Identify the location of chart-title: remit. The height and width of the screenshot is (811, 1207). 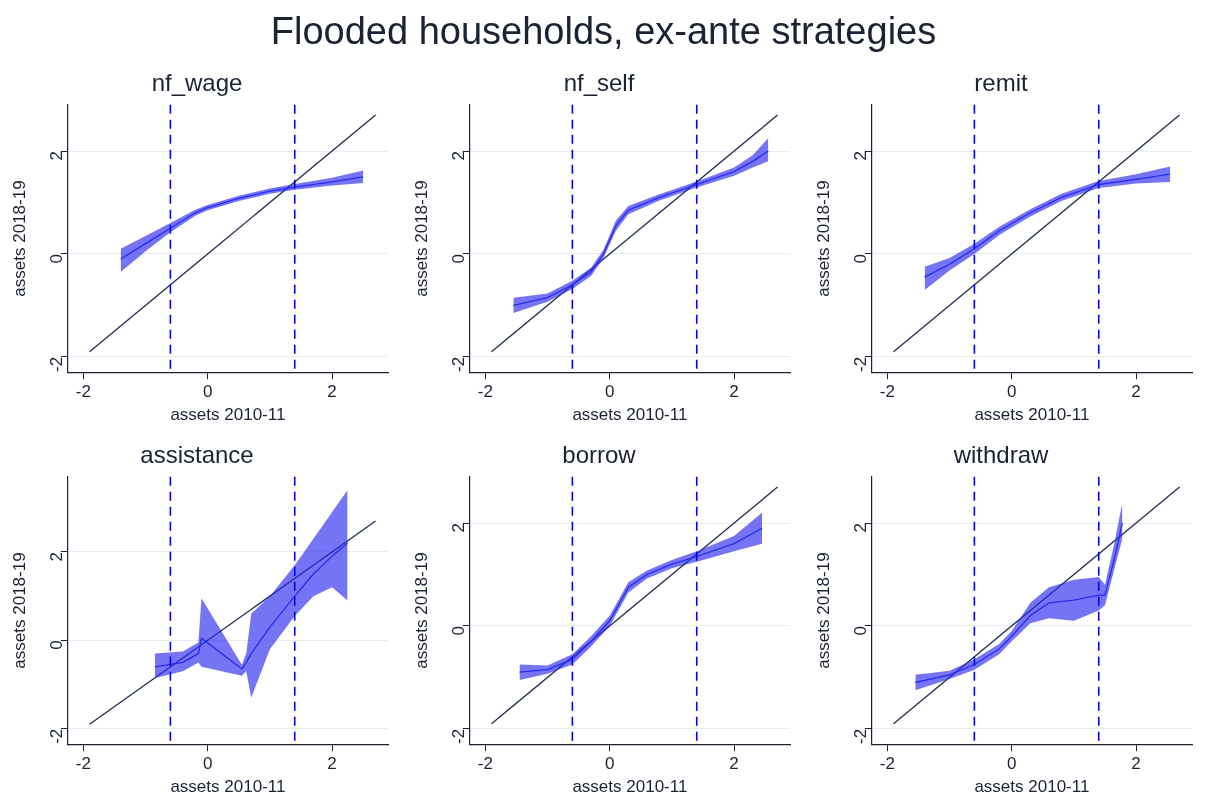
(1001, 83).